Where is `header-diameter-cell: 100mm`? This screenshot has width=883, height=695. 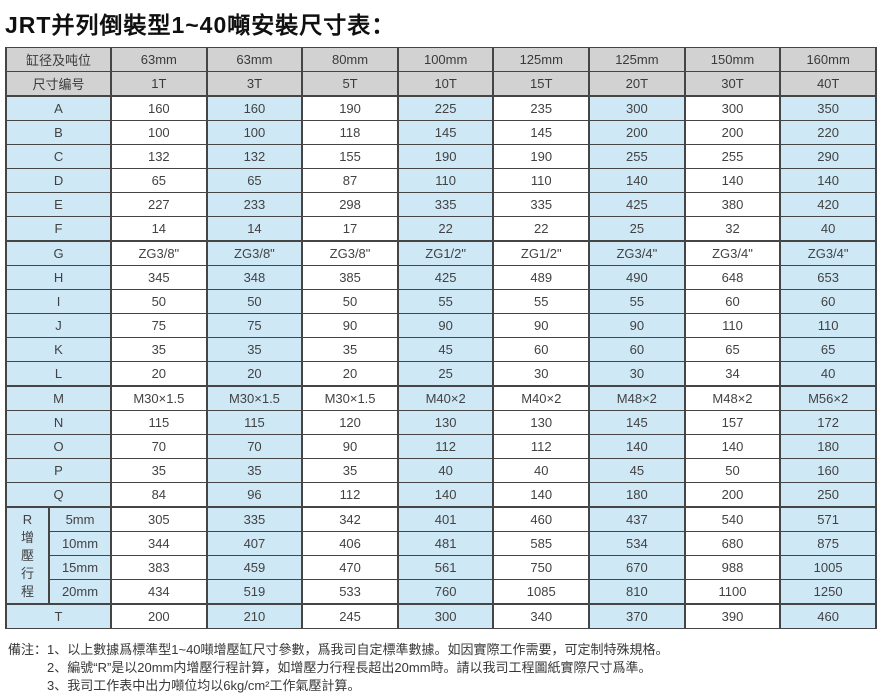 header-diameter-cell: 100mm is located at coordinates (445, 59).